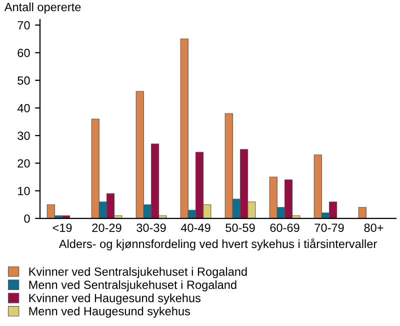 The width and height of the screenshot is (400, 326). I want to click on y-tick-label: 70, so click(24, 25).